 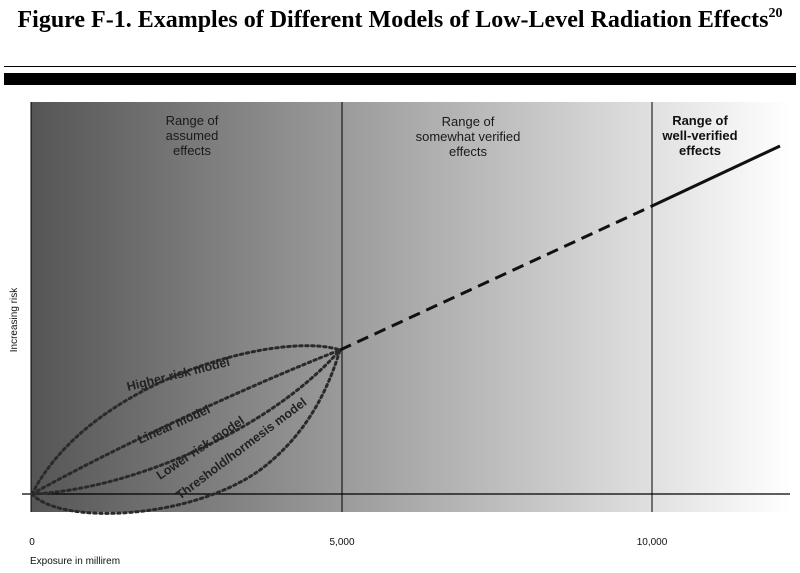 What do you see at coordinates (700, 150) in the screenshot?
I see `region-label-well-verified-line-3: effects` at bounding box center [700, 150].